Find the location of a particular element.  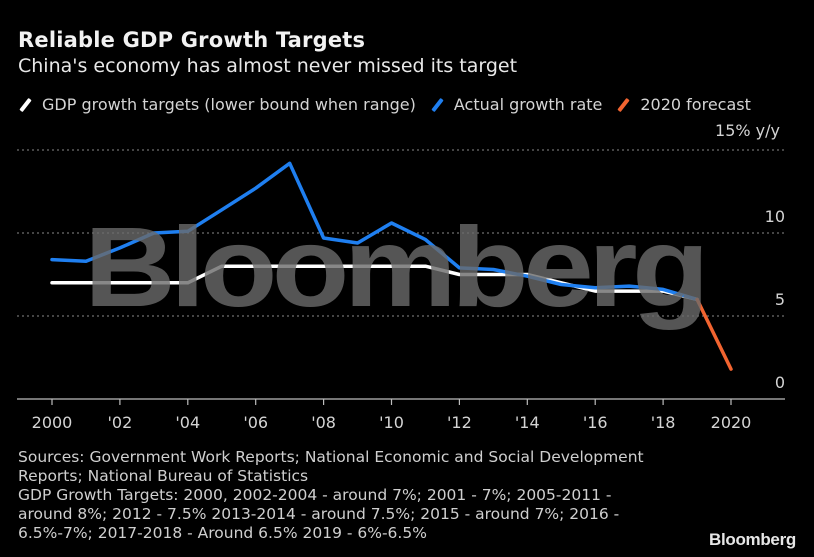

y-tick-label: 0 is located at coordinates (780, 382).